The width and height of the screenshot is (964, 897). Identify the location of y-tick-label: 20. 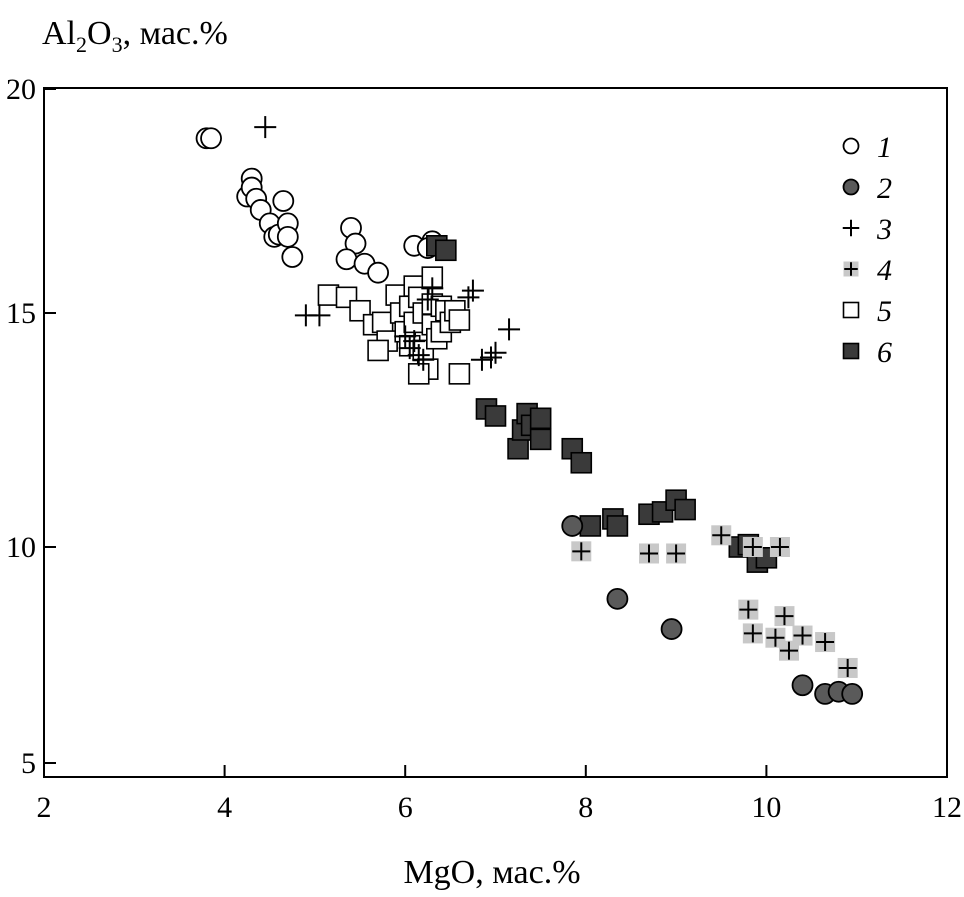
(21, 89).